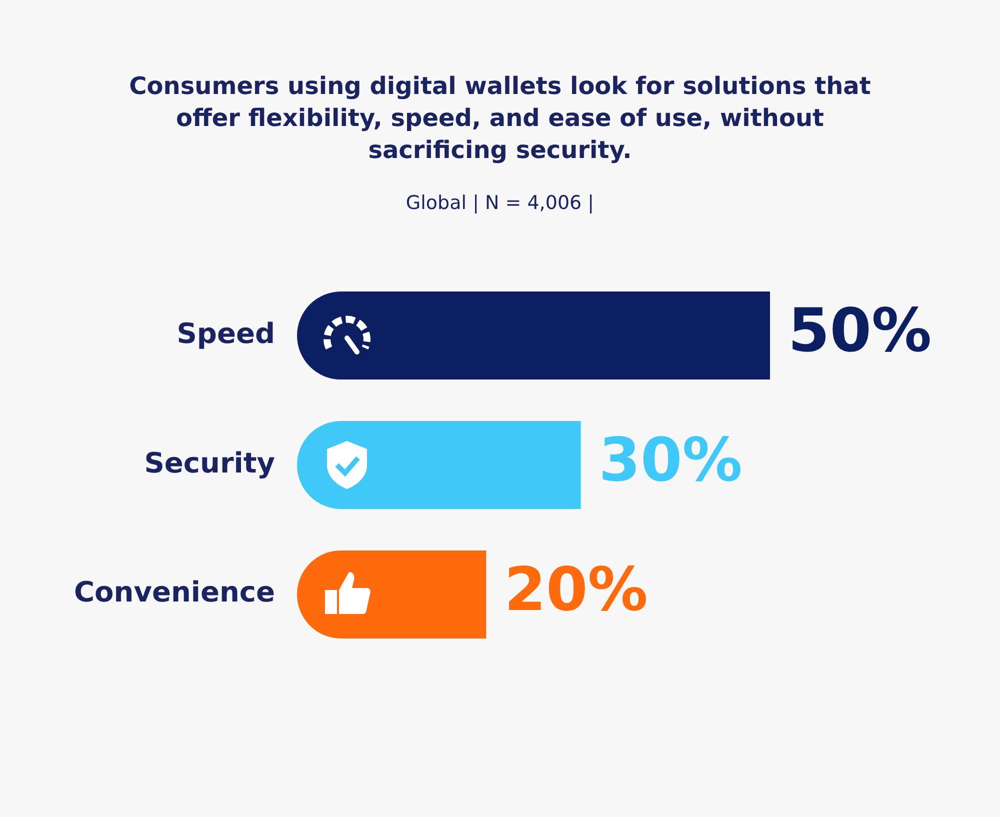 This screenshot has height=817, width=1000. Describe the element at coordinates (576, 590) in the screenshot. I see `data-label: 20%` at that location.